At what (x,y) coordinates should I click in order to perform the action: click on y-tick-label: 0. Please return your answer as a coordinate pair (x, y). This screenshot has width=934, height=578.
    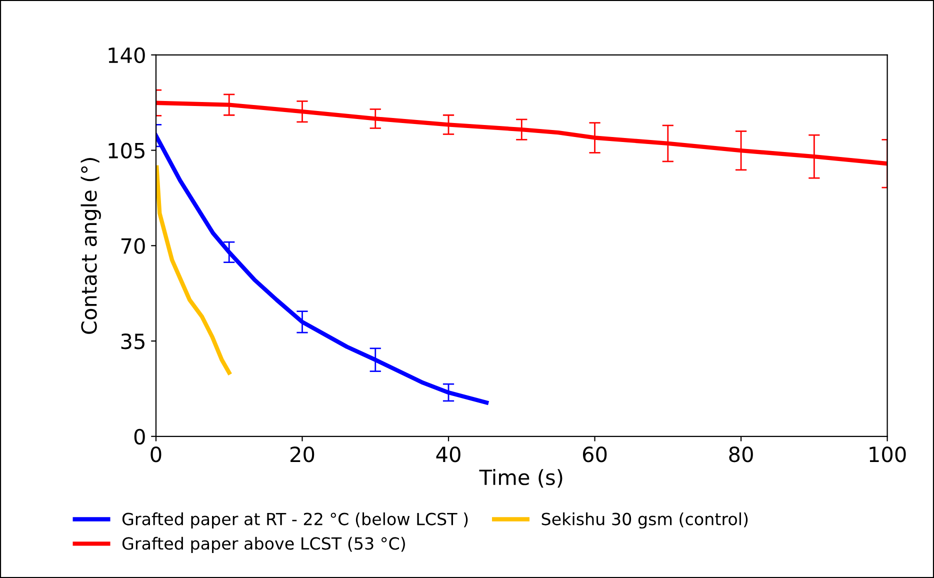
    Looking at the image, I should click on (139, 436).